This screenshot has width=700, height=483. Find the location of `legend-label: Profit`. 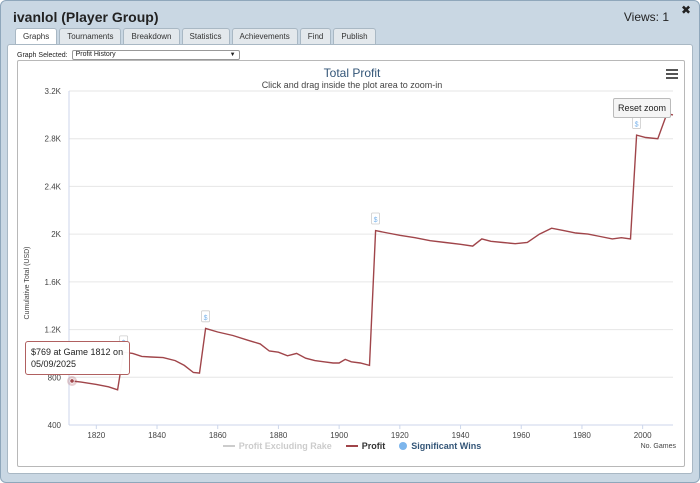

legend-label: Profit is located at coordinates (373, 446).